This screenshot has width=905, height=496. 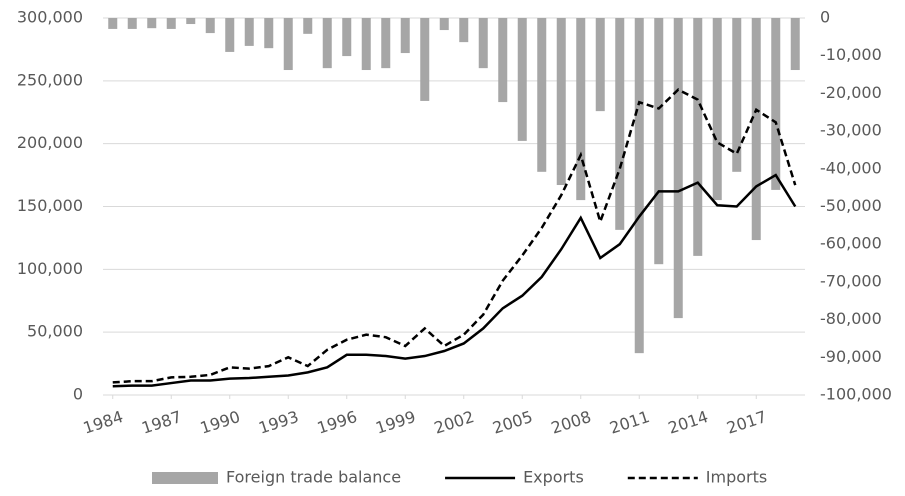 What do you see at coordinates (55, 331) in the screenshot?
I see `y-tick-label: 50,000` at bounding box center [55, 331].